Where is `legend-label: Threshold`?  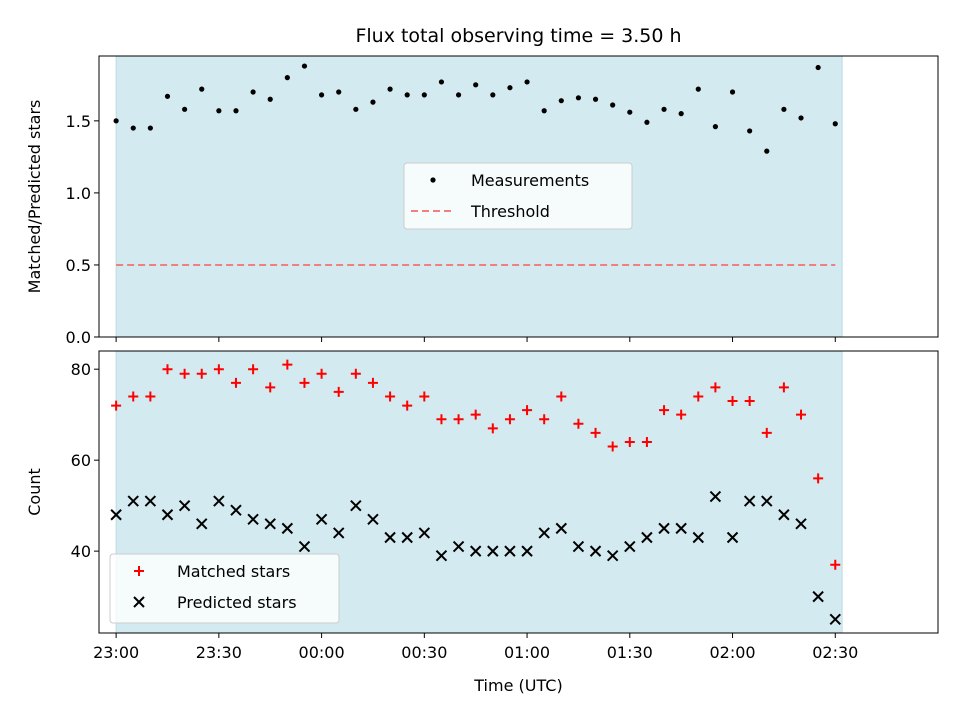 legend-label: Threshold is located at coordinates (510, 211).